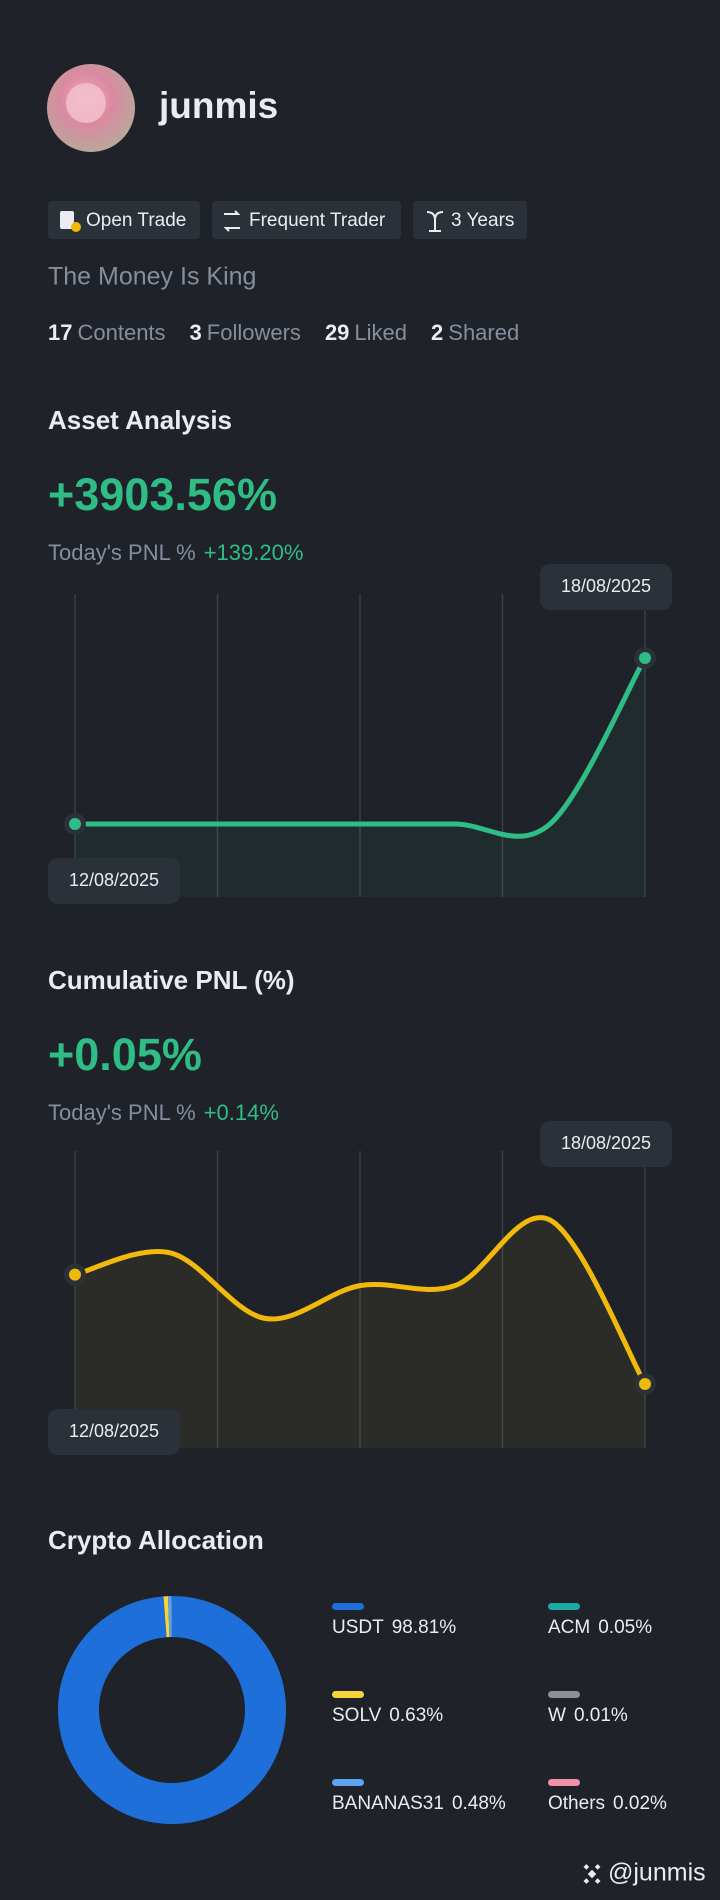 The width and height of the screenshot is (720, 1900). Describe the element at coordinates (357, 1715) in the screenshot. I see `legend-label: SOLV` at that location.